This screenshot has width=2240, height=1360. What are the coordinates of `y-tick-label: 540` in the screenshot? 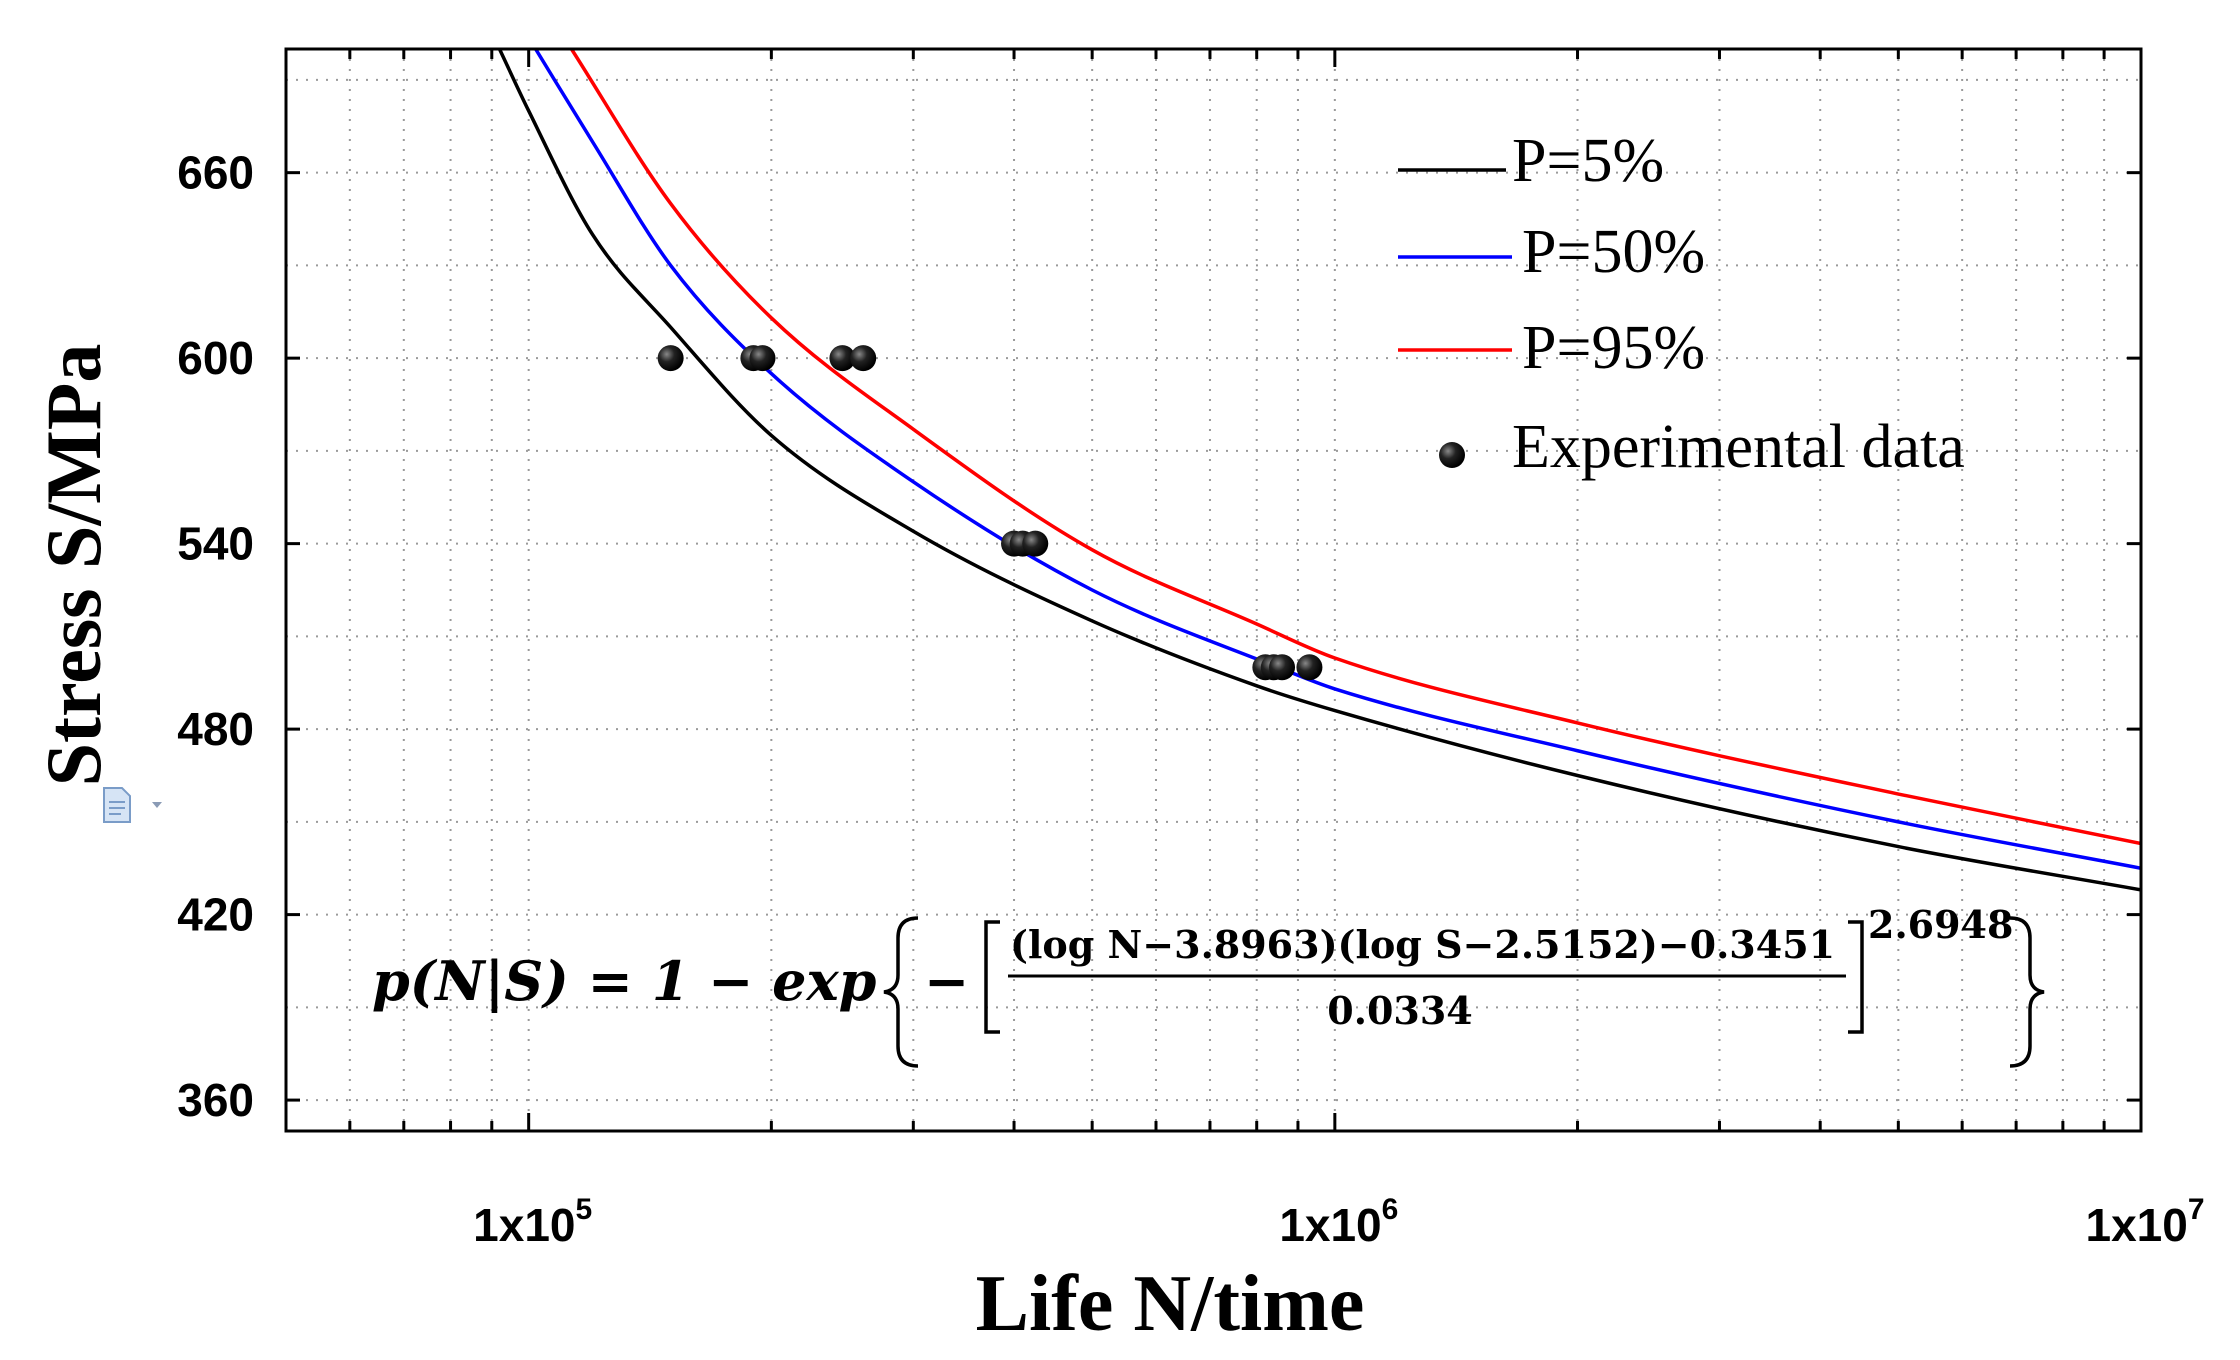 It's located at (215, 544).